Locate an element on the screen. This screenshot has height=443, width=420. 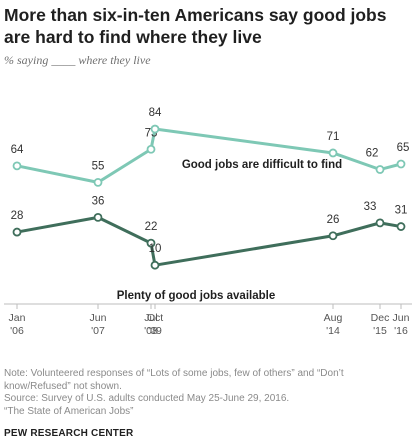
x-tick-label: Oct is located at coordinates (155, 318).